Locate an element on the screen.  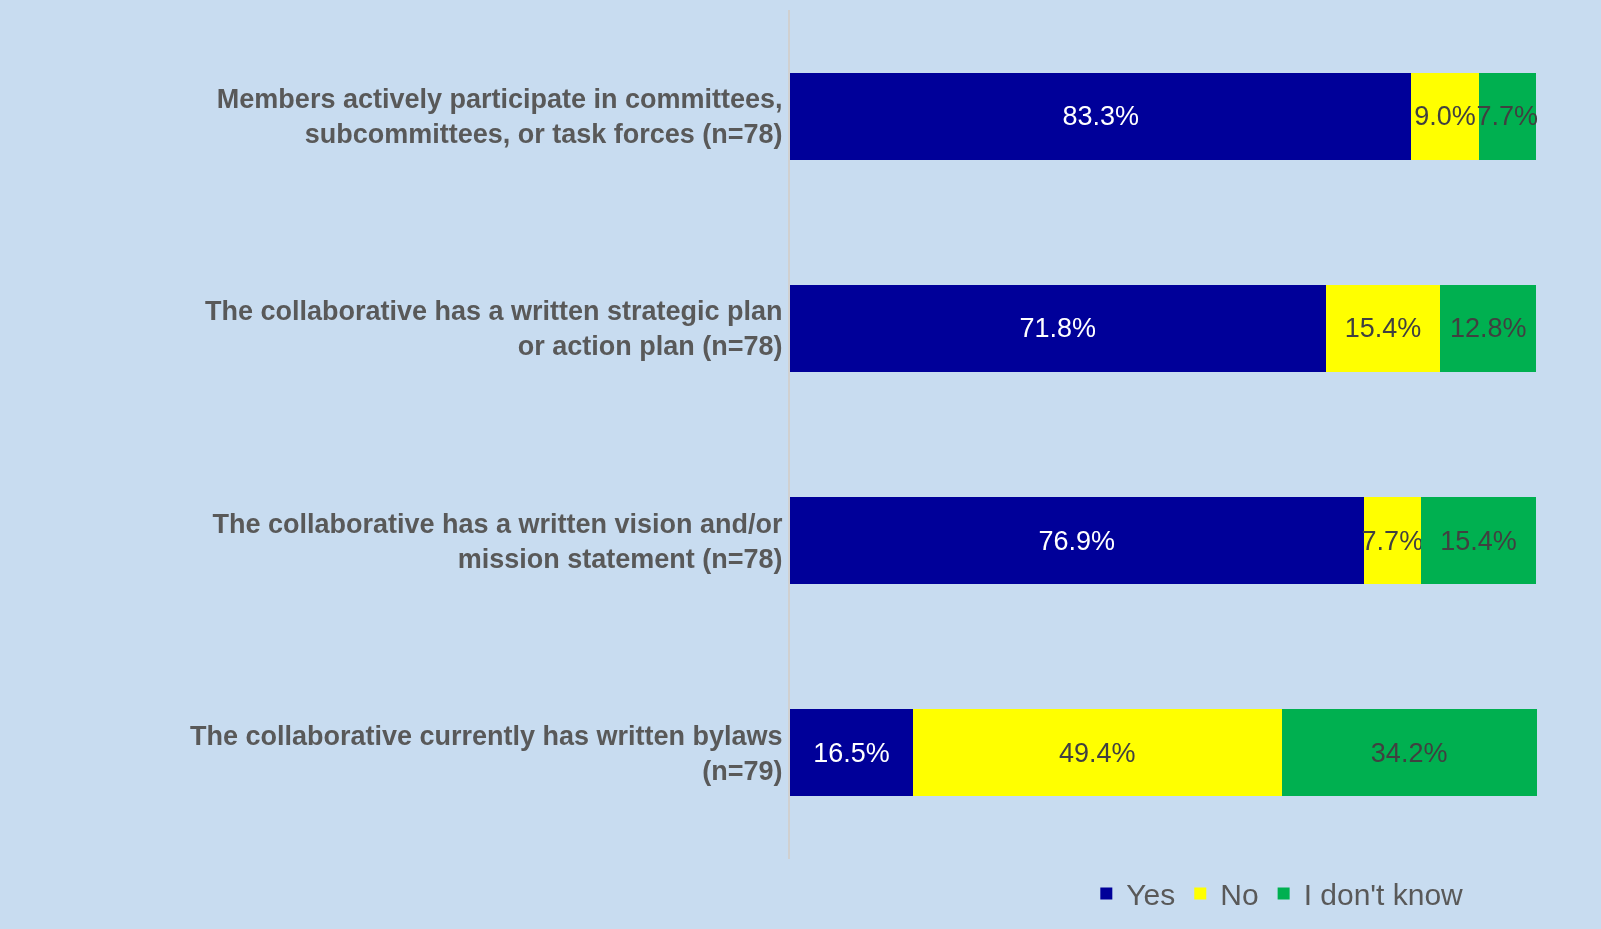
legend-label: Yes is located at coordinates (1151, 895).